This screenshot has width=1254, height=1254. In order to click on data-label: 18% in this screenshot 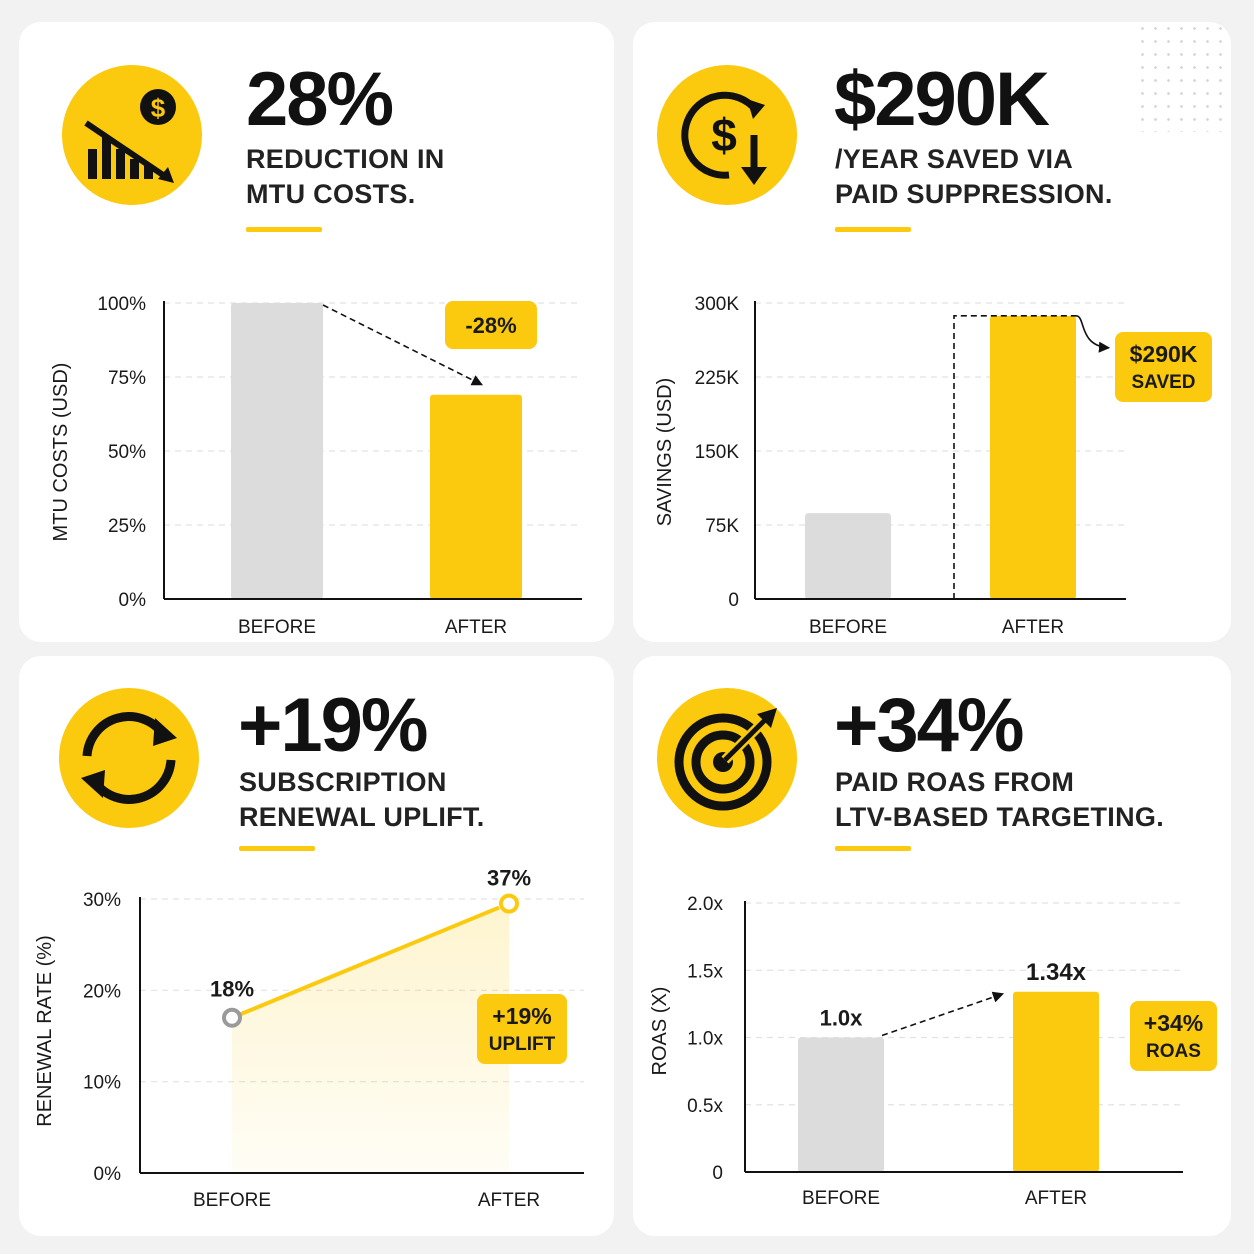, I will do `click(232, 989)`.